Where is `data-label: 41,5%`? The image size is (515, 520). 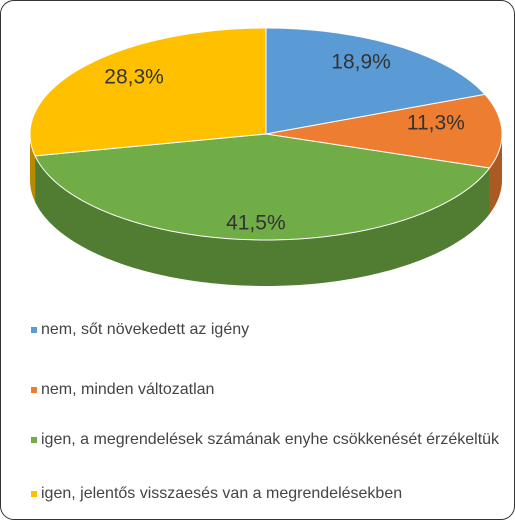
data-label: 41,5% is located at coordinates (256, 223).